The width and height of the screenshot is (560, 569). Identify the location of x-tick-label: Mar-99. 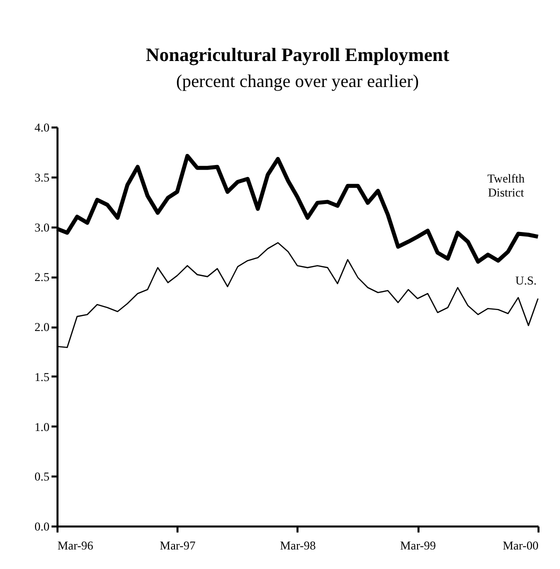
(418, 545).